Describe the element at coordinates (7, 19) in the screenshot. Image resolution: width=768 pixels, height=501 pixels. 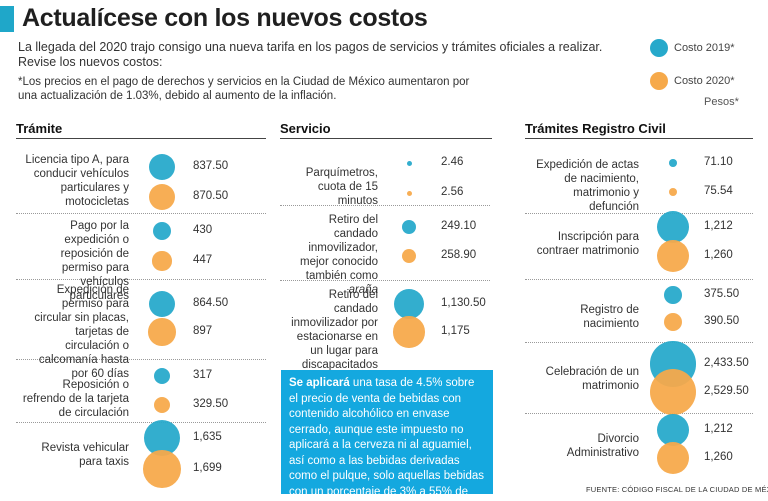
I see `title-accent-bar` at that location.